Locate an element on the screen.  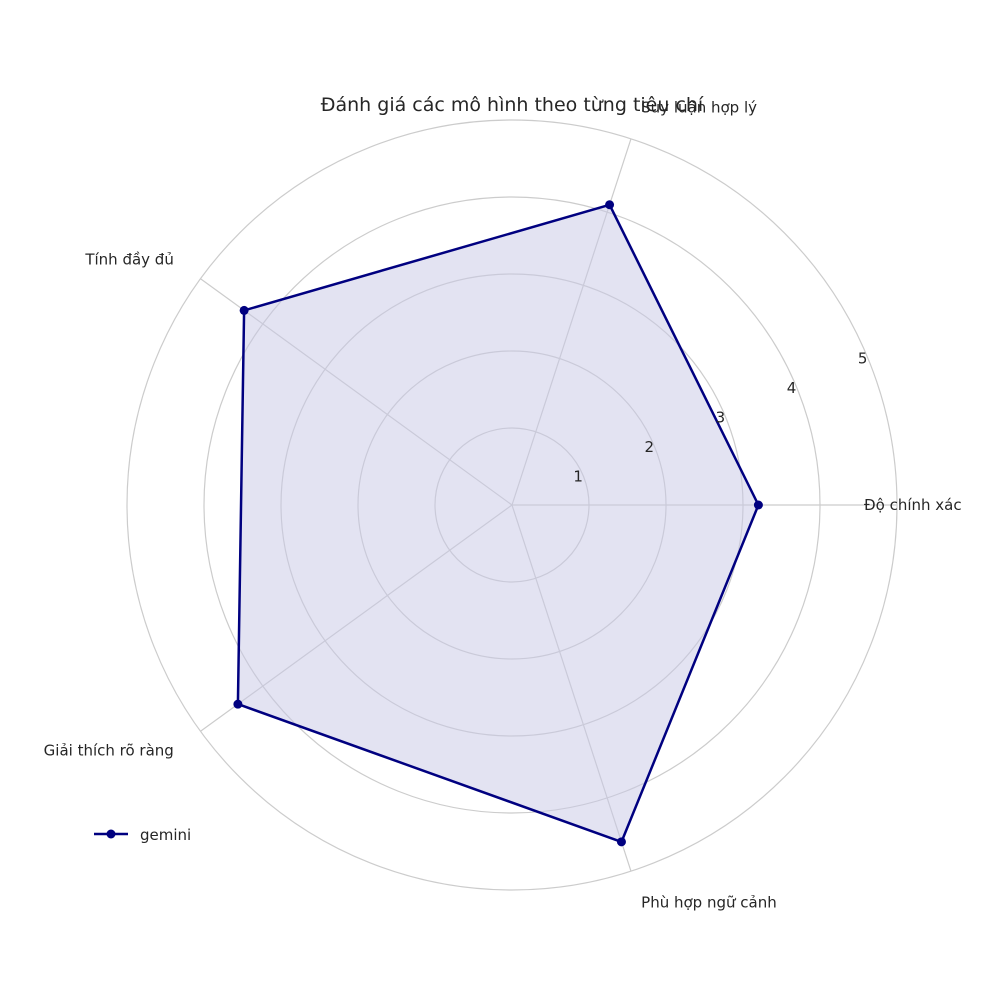
axis-label-1: Suy luận hợp lý is located at coordinates (699, 107).